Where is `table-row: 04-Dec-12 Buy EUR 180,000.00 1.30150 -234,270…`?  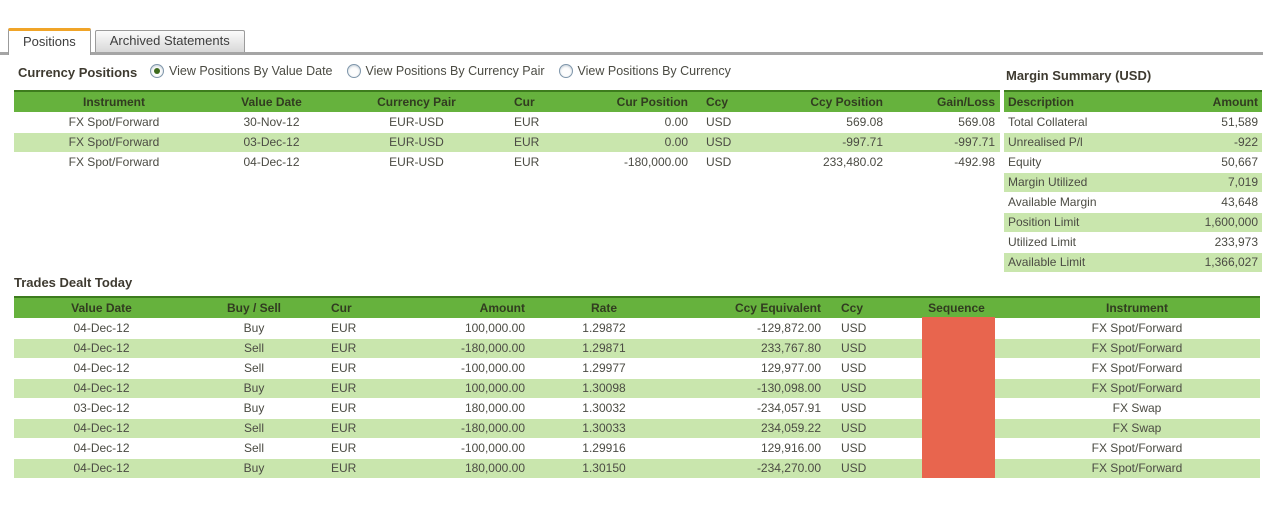 table-row: 04-Dec-12 Buy EUR 180,000.00 1.30150 -234,270… is located at coordinates (637, 468).